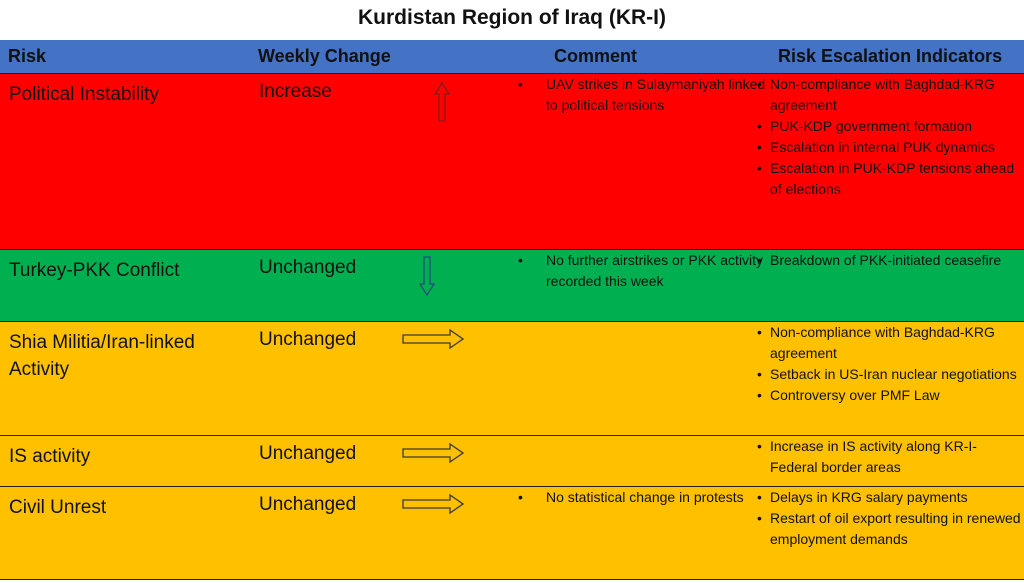 This screenshot has width=1024, height=583. Describe the element at coordinates (658, 57) in the screenshot. I see `header-comment: Comment` at that location.